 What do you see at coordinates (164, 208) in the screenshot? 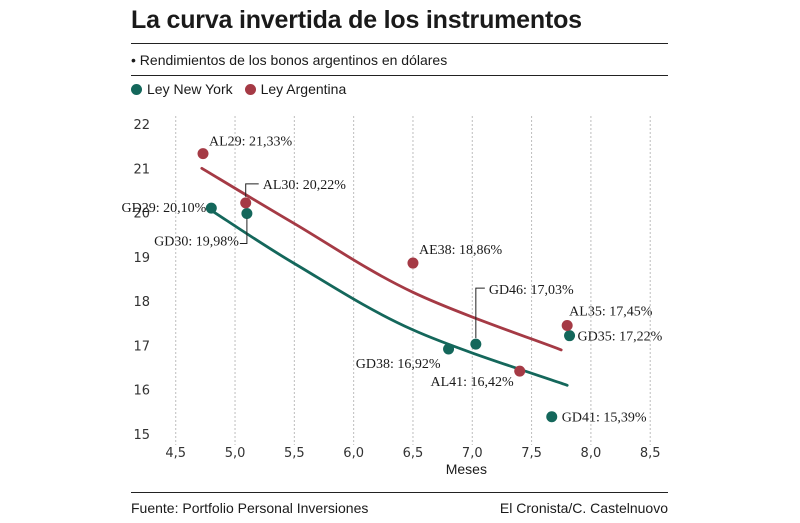
I see `data-label: GD29: 20,10%` at bounding box center [164, 208].